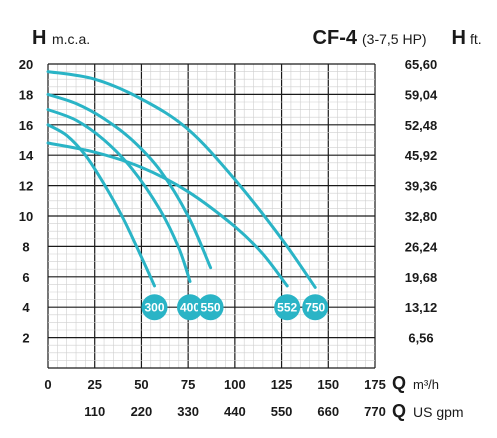 This screenshot has height=438, width=497. Describe the element at coordinates (282, 384) in the screenshot. I see `x-tick-label-m3h: 125` at that location.